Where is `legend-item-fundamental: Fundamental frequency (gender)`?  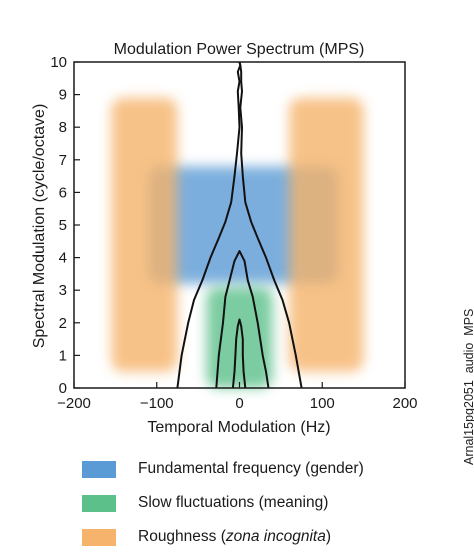
legend-item-fundamental: Fundamental frequency (gender) is located at coordinates (247, 469).